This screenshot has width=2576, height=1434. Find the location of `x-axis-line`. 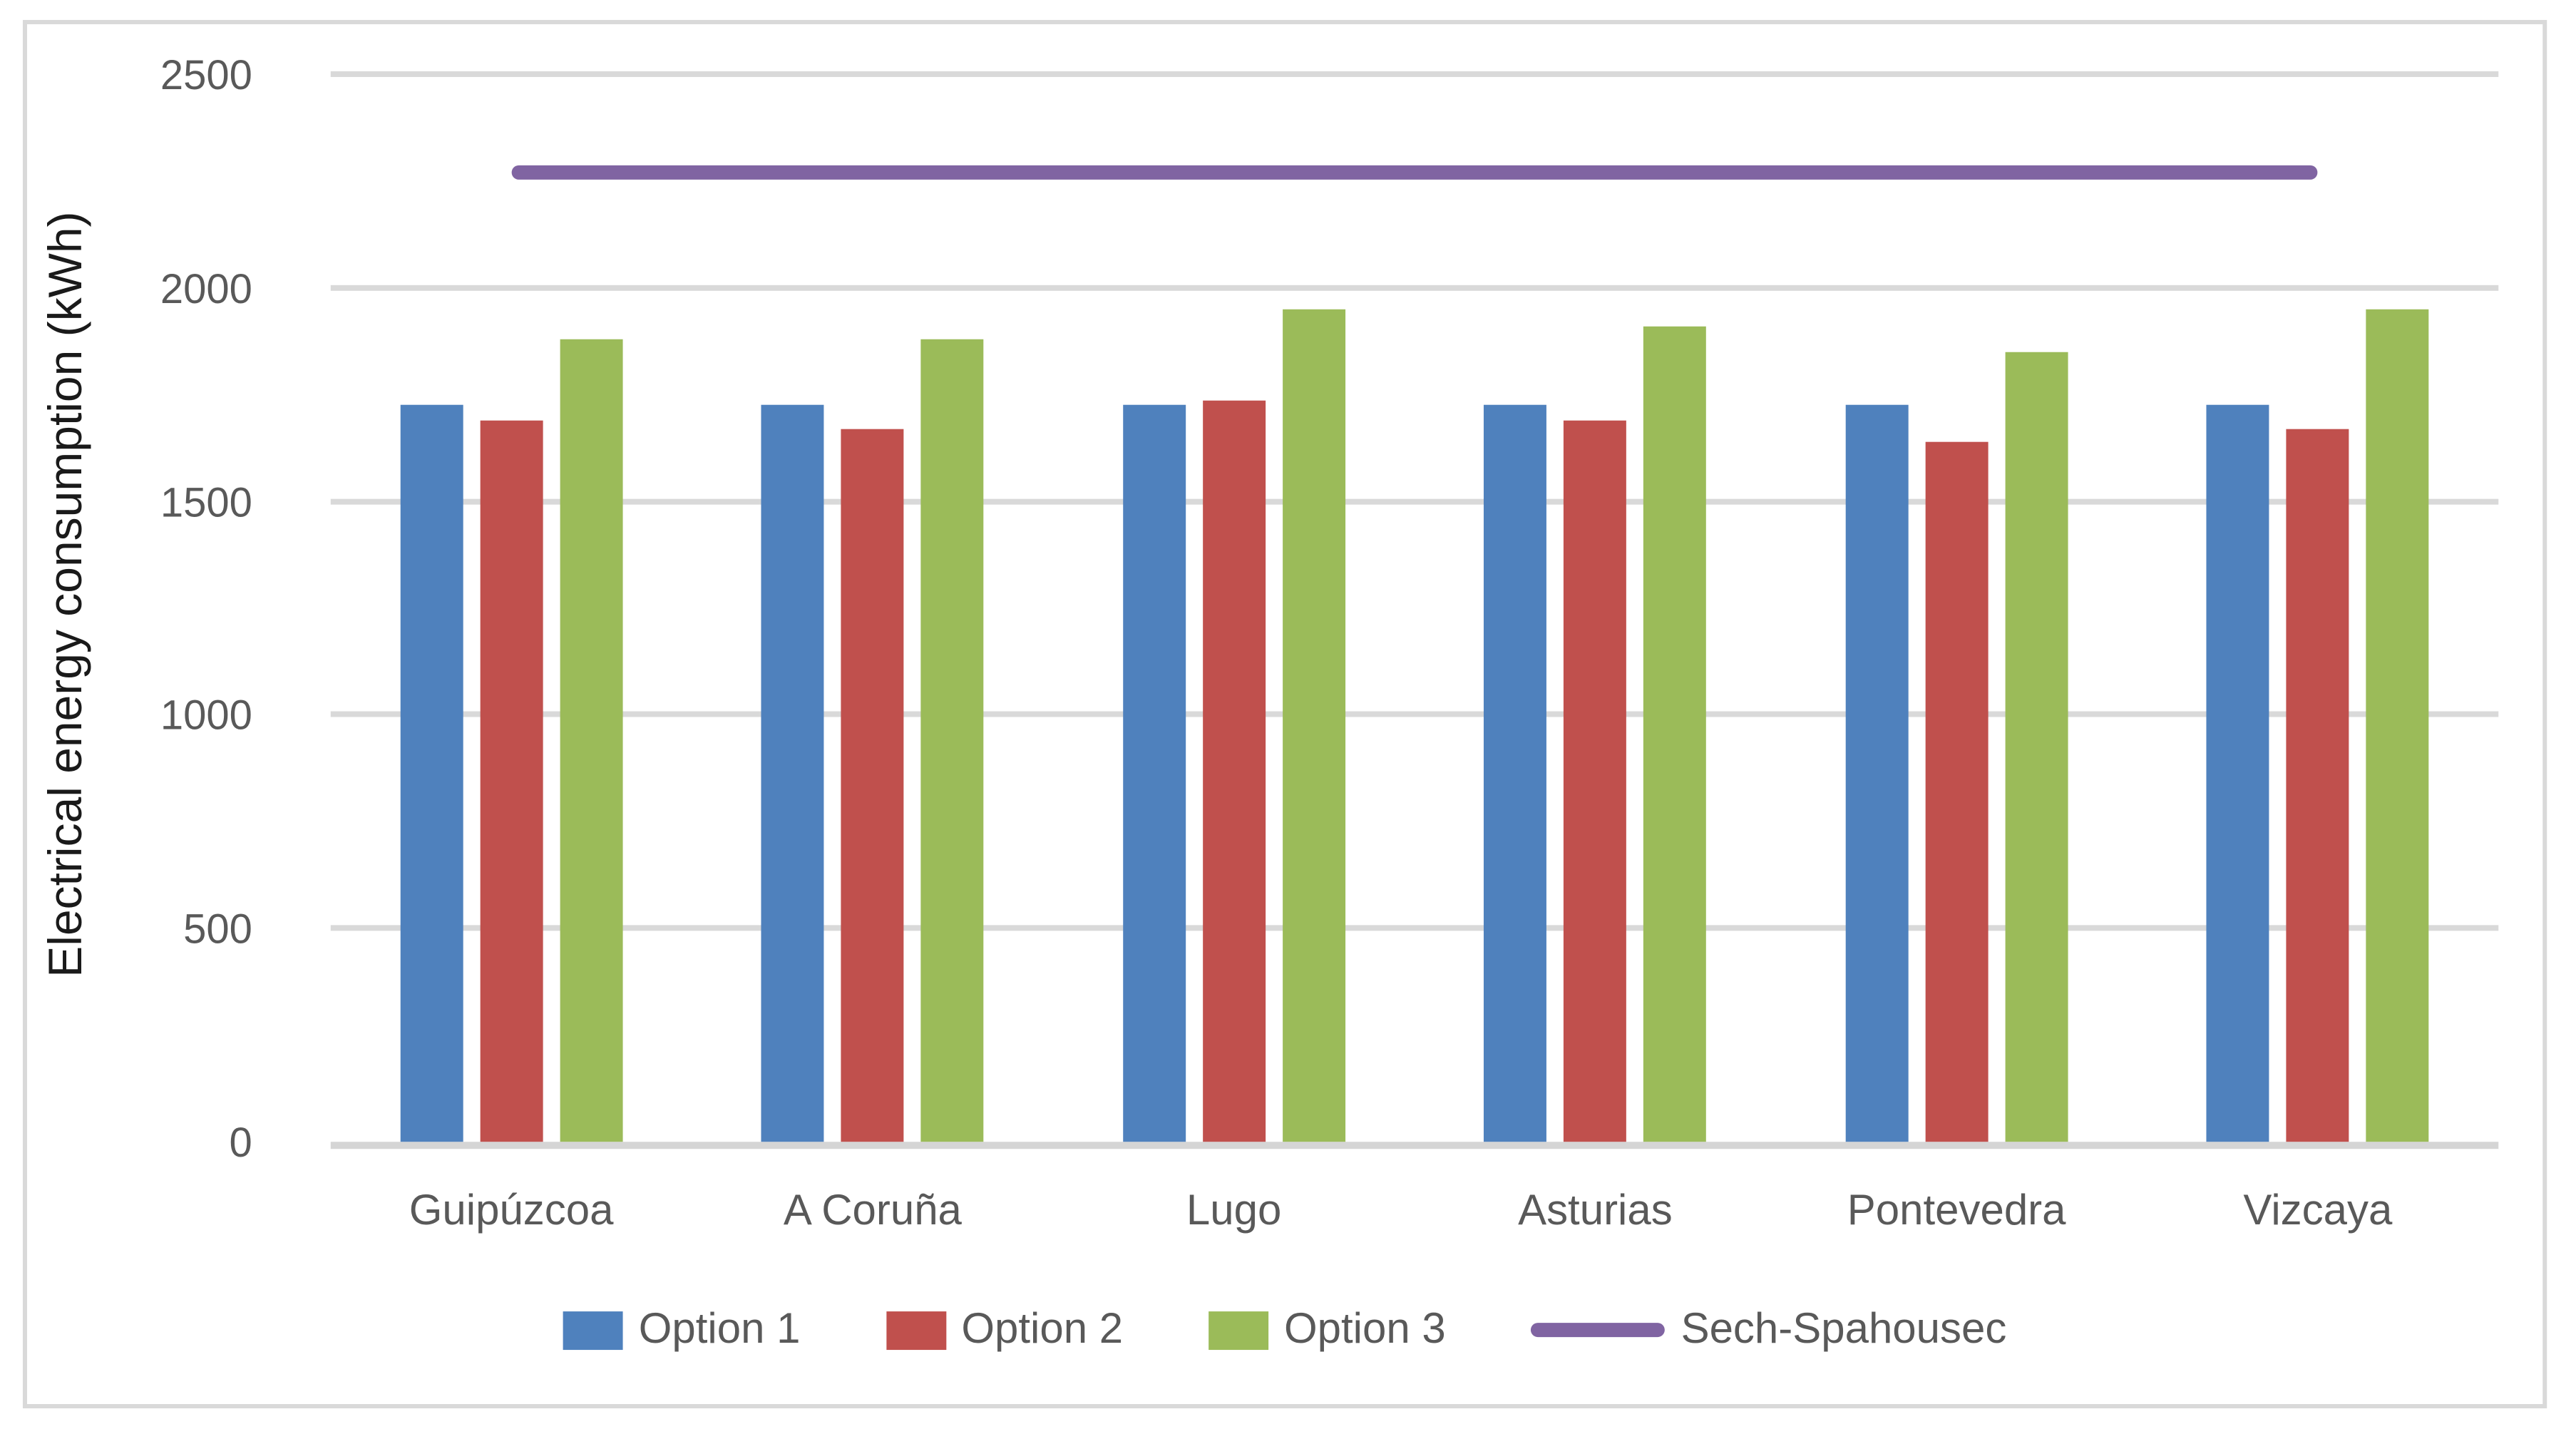

x-axis-line is located at coordinates (1414, 1145).